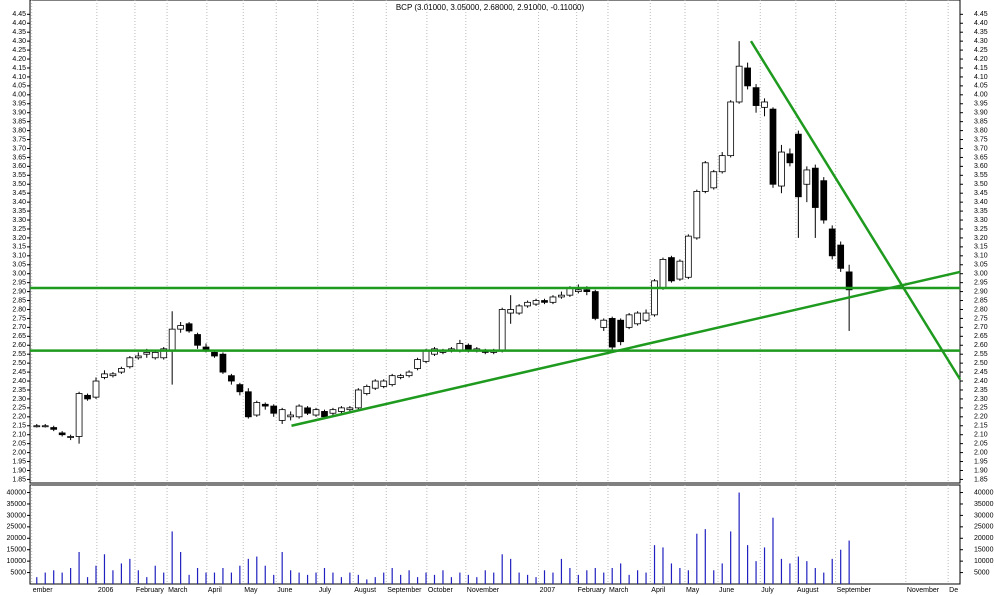 The height and width of the screenshot is (595, 994). What do you see at coordinates (981, 399) in the screenshot?
I see `y-tick-label: 2.30` at bounding box center [981, 399].